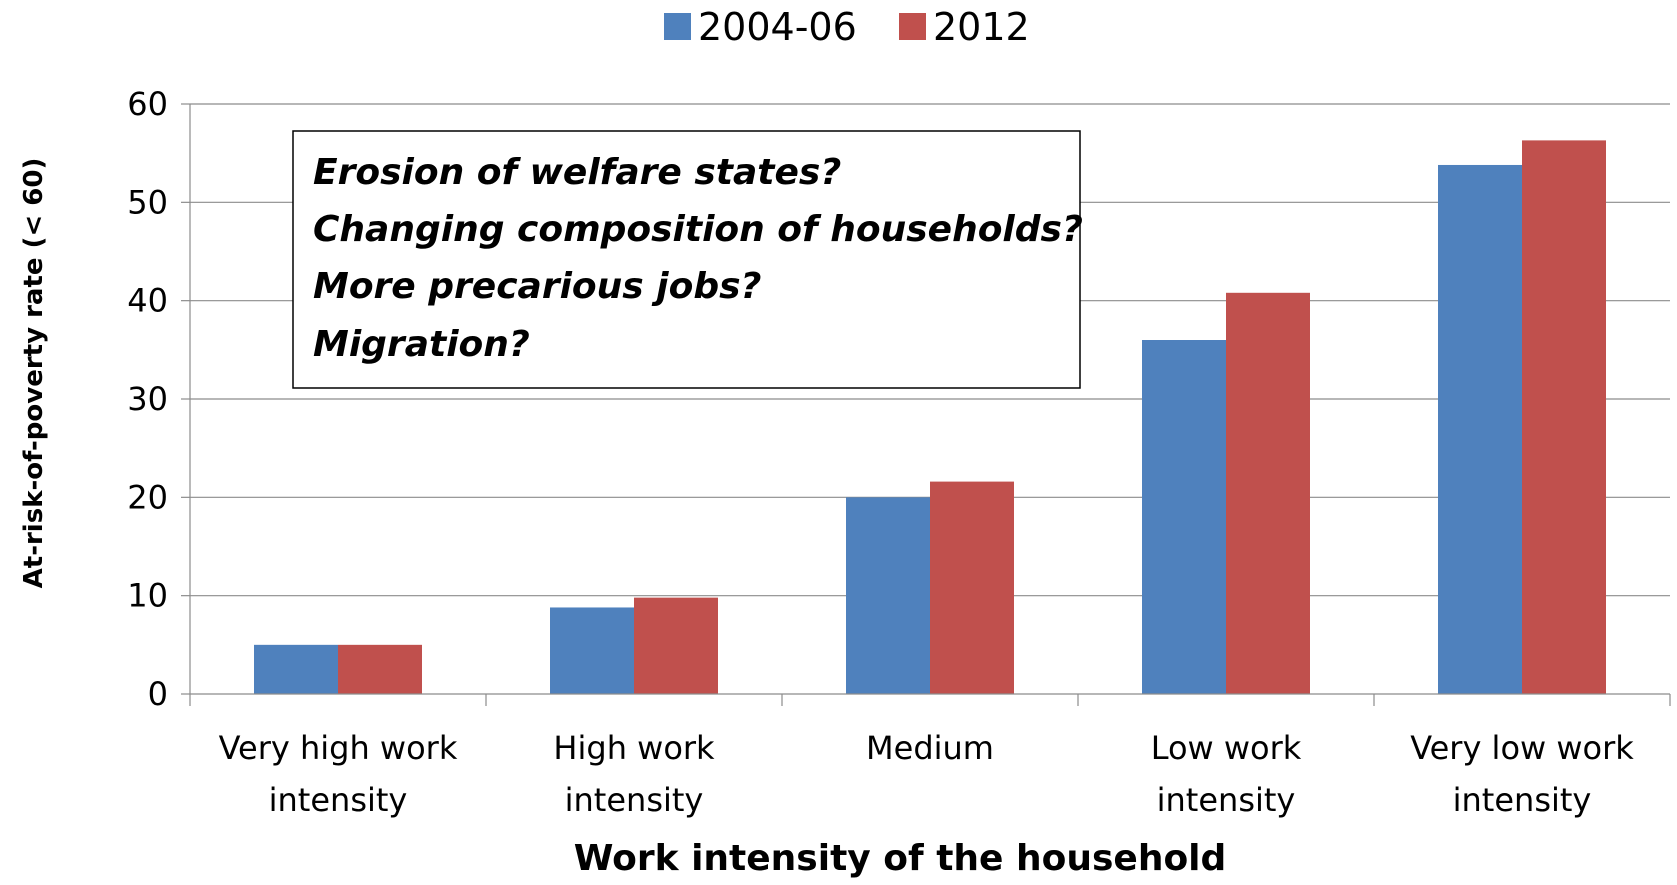  Describe the element at coordinates (537, 286) in the screenshot. I see `annotation-line: More precarious jobs?` at that location.